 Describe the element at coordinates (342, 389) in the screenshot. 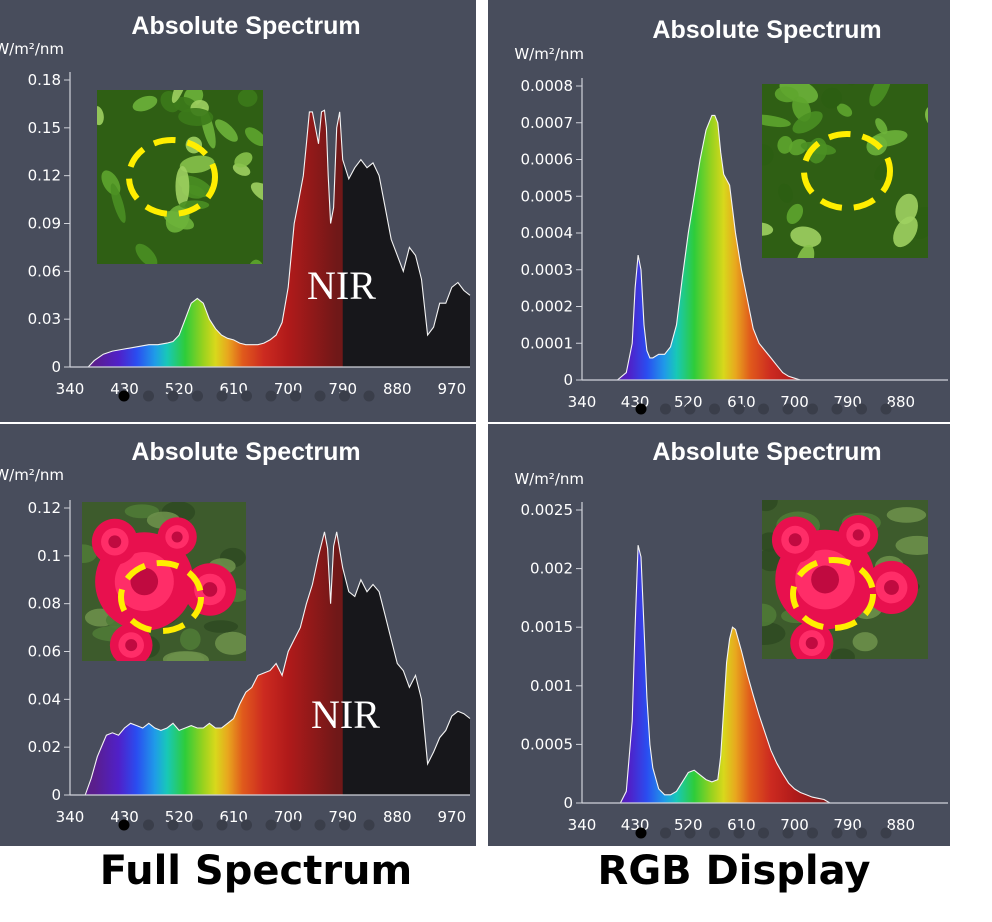

I see `x-tick-label: 790` at that location.